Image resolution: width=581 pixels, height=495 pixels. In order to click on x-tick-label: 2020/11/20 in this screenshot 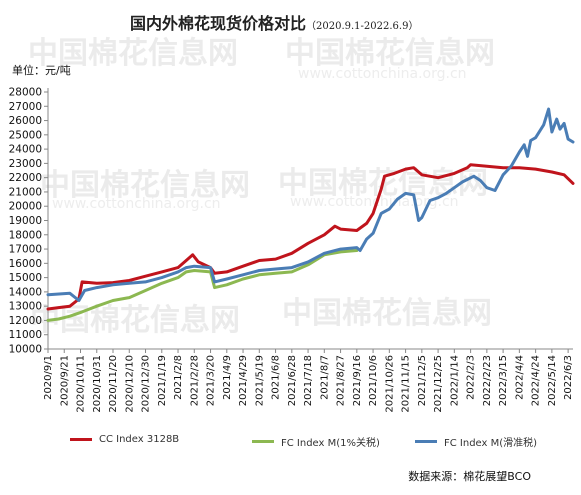, I will do `click(113, 384)`.